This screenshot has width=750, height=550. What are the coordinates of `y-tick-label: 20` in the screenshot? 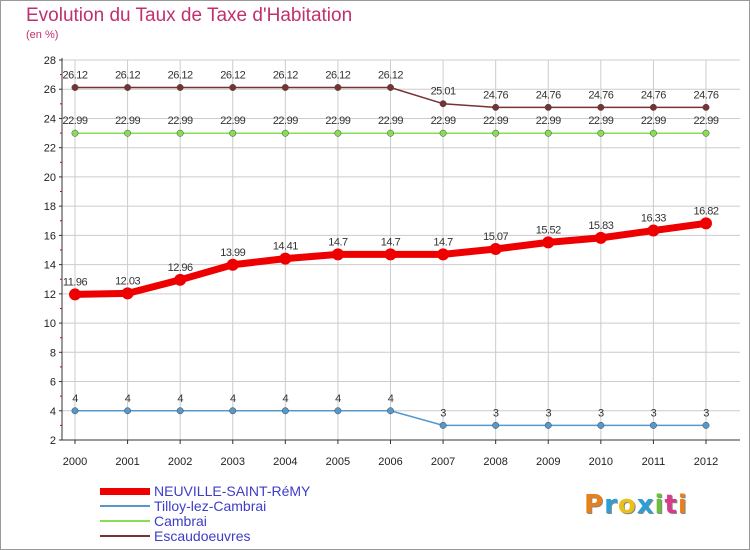 It's located at (50, 178).